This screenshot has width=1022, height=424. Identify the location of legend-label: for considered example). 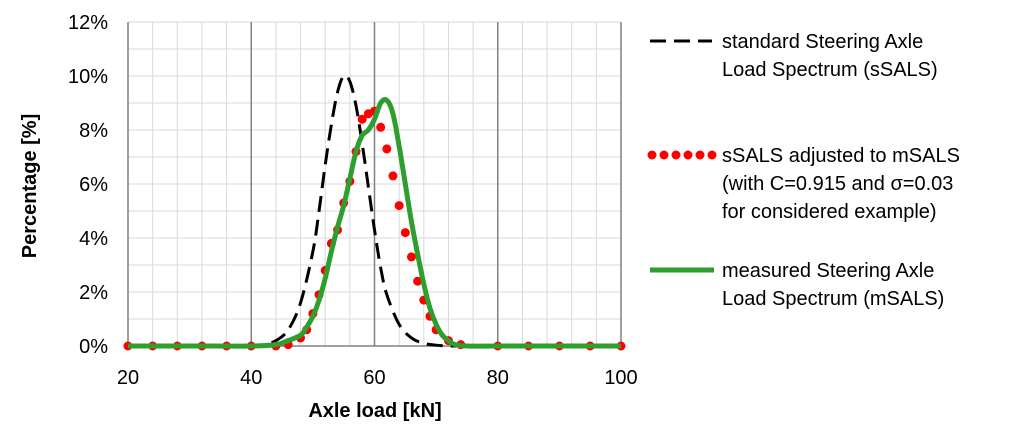
(829, 212).